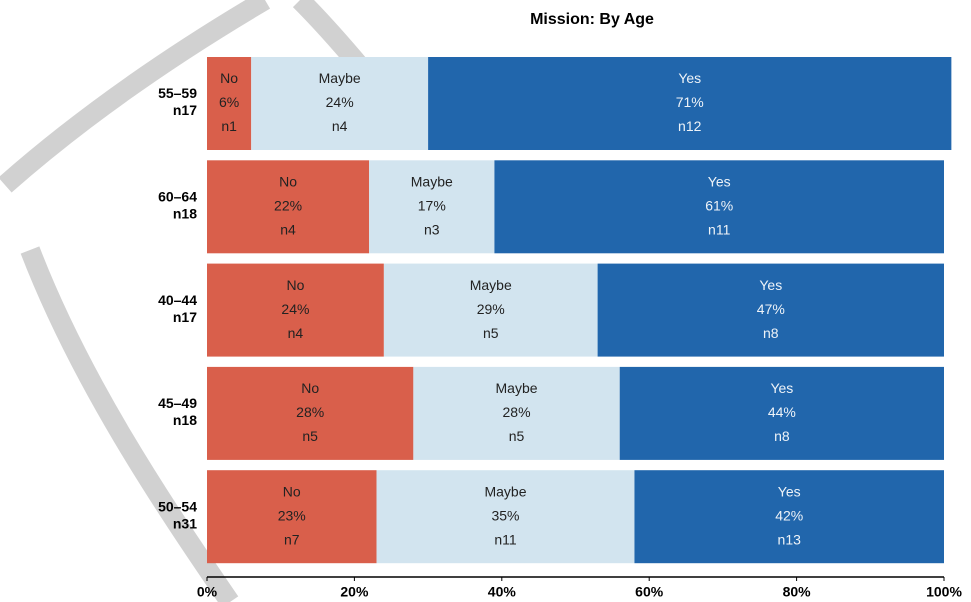 Image resolution: width=971 pixels, height=602 pixels. I want to click on value-label: 22%, so click(288, 206).